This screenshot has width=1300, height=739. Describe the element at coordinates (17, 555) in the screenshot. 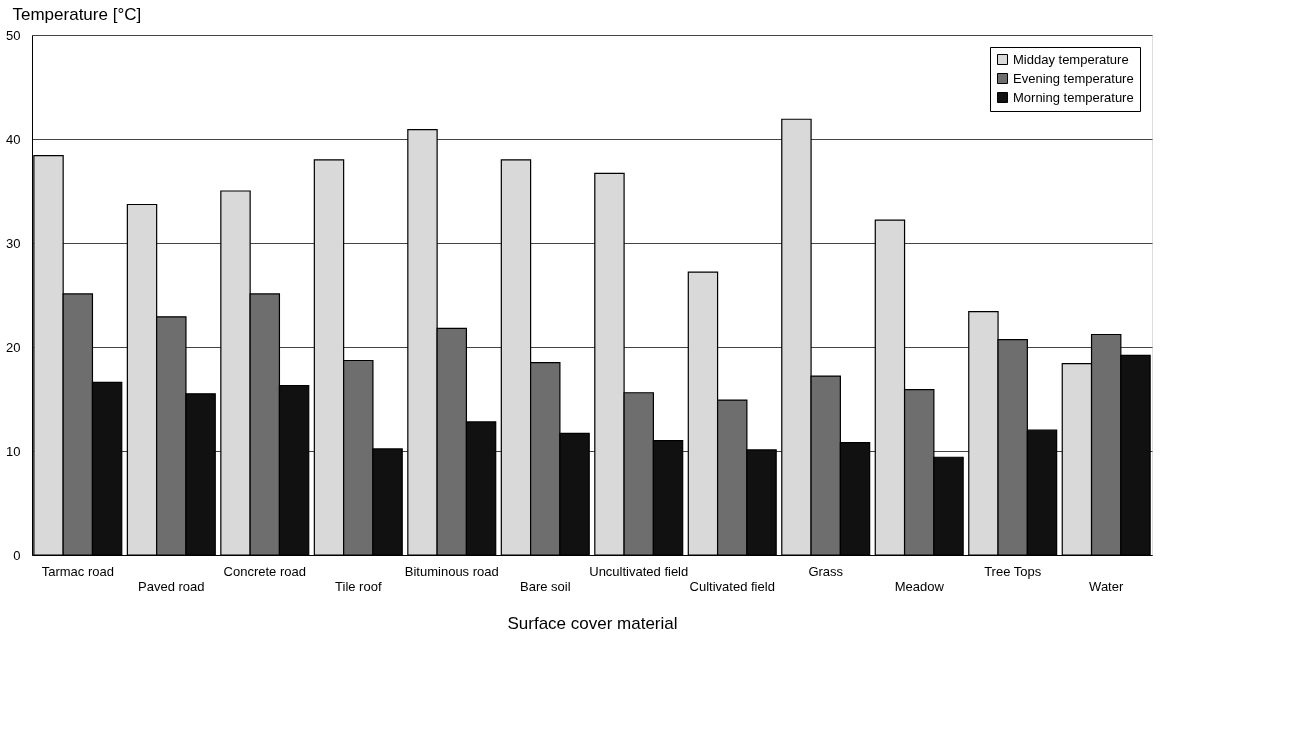

I see `y-tick-label: 0` at that location.